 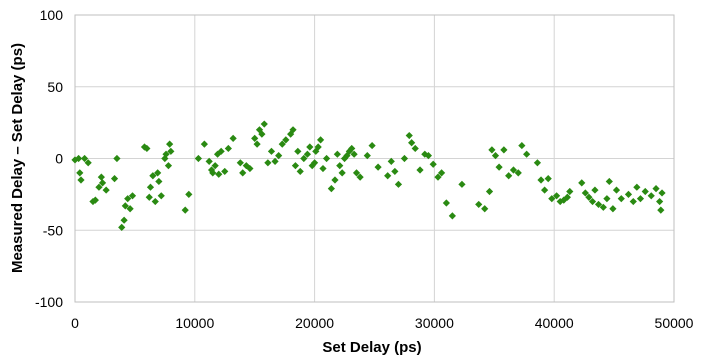 What do you see at coordinates (55, 87) in the screenshot?
I see `y-tick-label: 50` at bounding box center [55, 87].